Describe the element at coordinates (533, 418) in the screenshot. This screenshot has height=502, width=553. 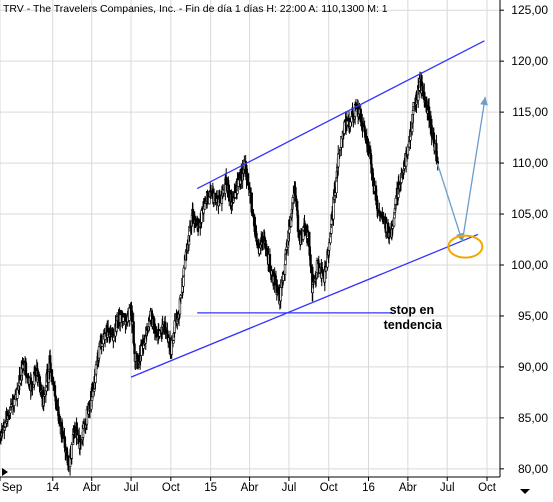
I see `y-tick-label: 85,00` at that location.